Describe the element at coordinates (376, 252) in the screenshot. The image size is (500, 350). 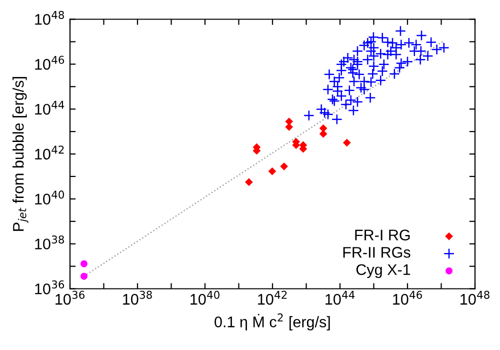
I see `legend-label: FR-II RGs` at that location.